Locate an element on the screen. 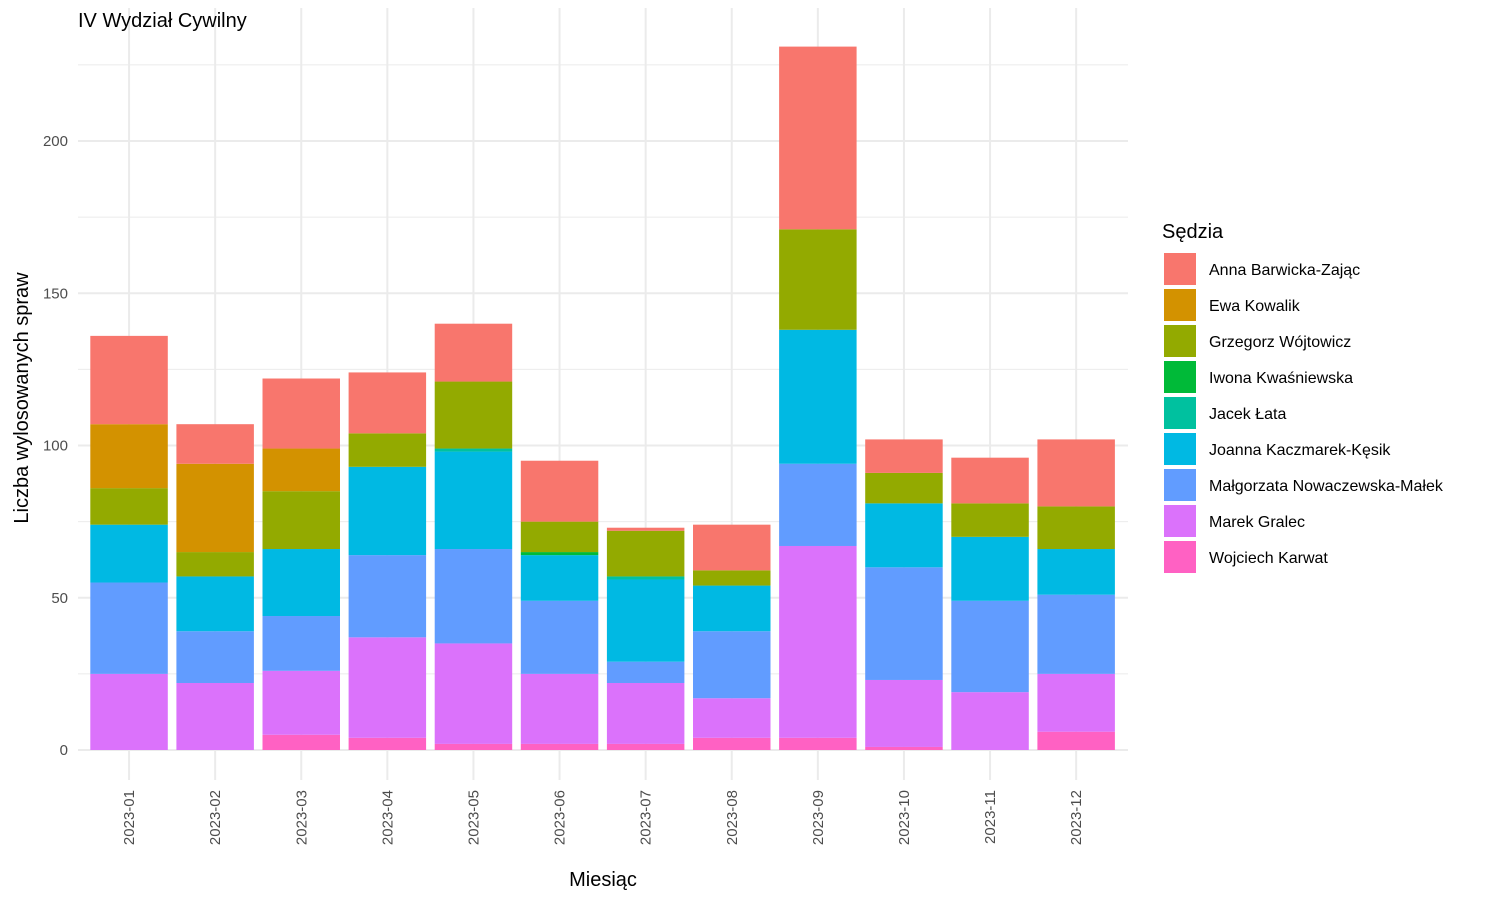 The height and width of the screenshot is (900, 1500). x-tick-label: 2023-10 is located at coordinates (904, 817).